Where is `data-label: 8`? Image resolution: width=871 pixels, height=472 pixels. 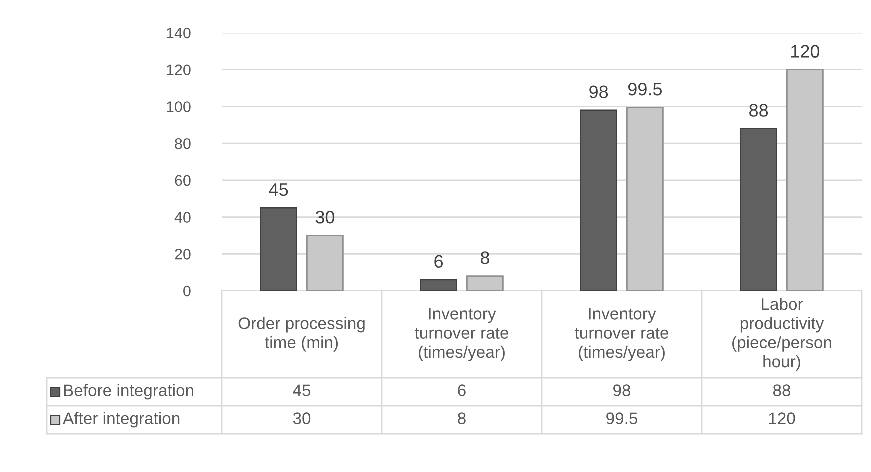 data-label: 8 is located at coordinates (462, 418).